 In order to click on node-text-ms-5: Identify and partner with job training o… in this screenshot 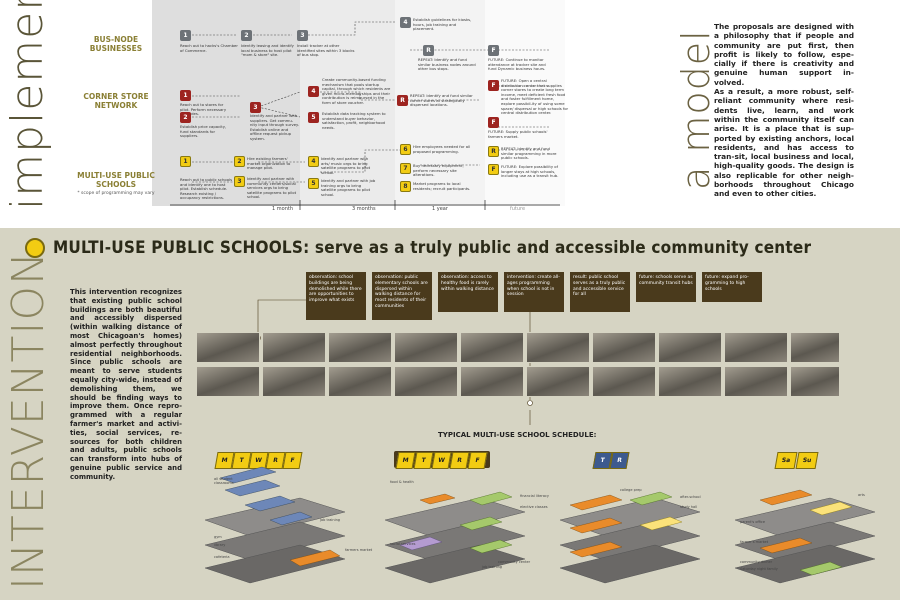, I will do `click(348, 187)`.